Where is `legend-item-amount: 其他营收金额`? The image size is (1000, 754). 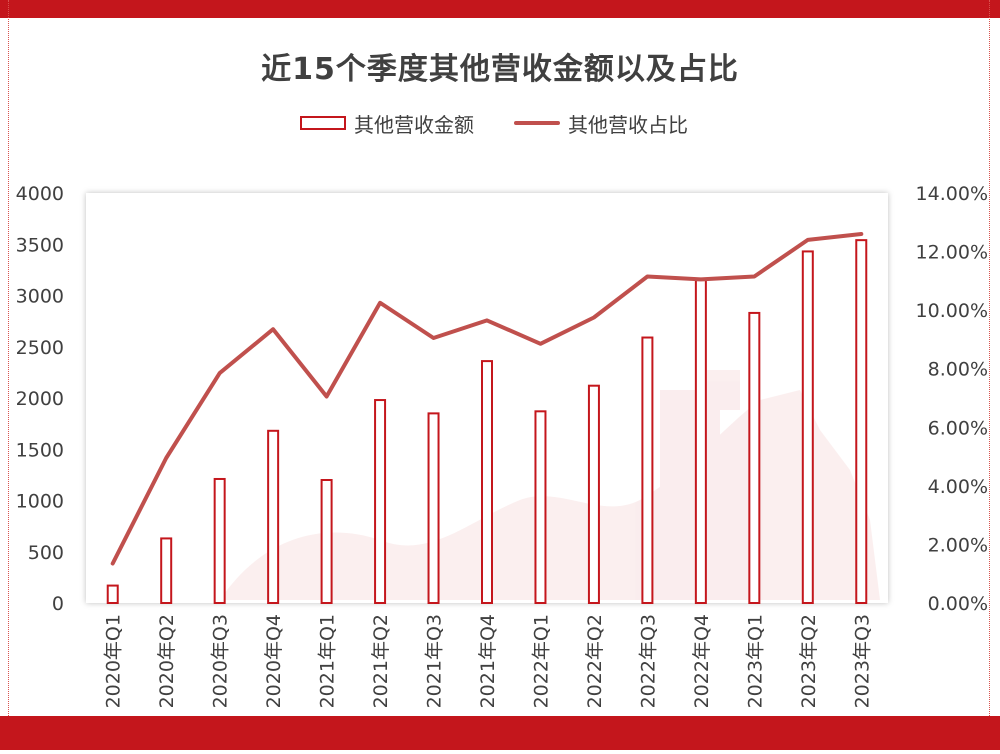
legend-item-amount: 其他营收金额 is located at coordinates (387, 123).